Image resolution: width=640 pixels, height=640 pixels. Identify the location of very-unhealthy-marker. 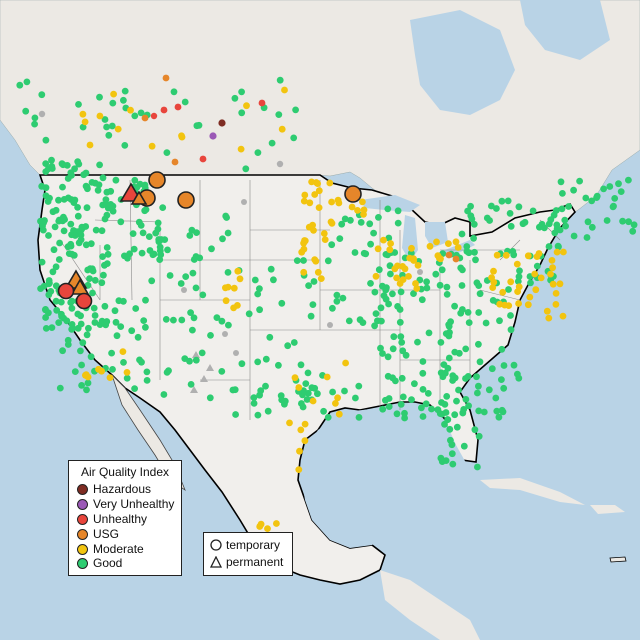
(213, 136).